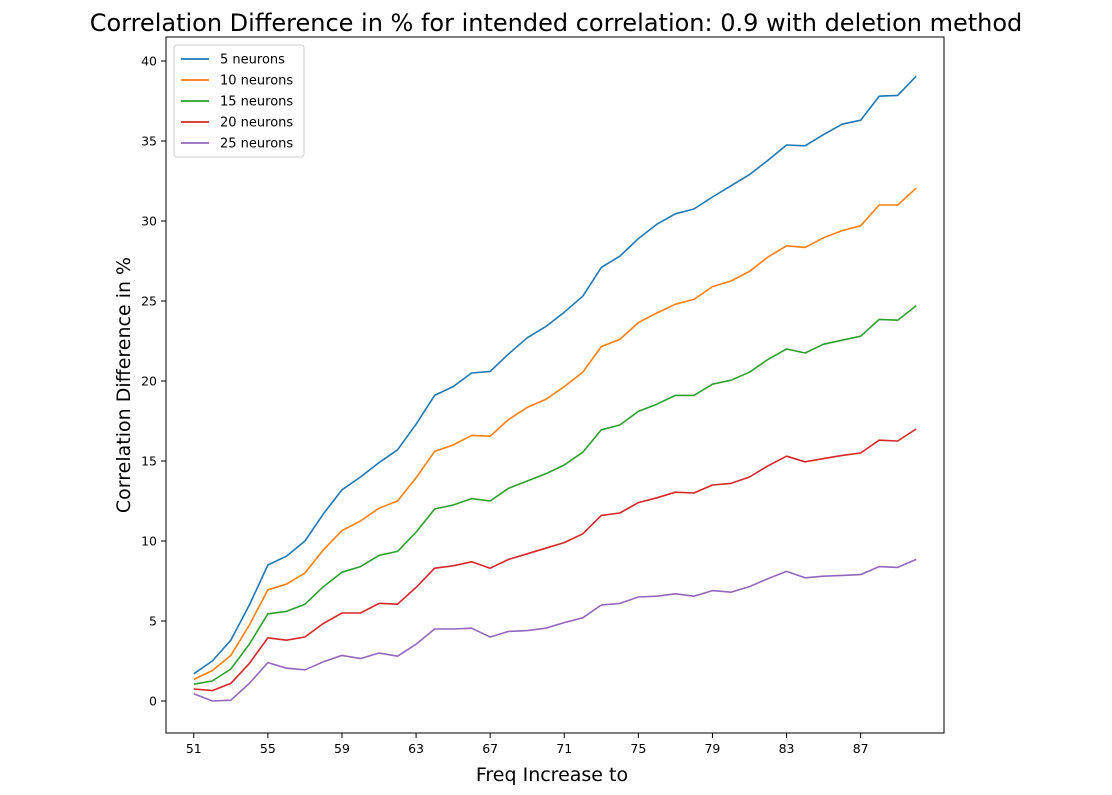 Image resolution: width=1112 pixels, height=795 pixels. Describe the element at coordinates (416, 748) in the screenshot. I see `x-tick-label: 63` at that location.